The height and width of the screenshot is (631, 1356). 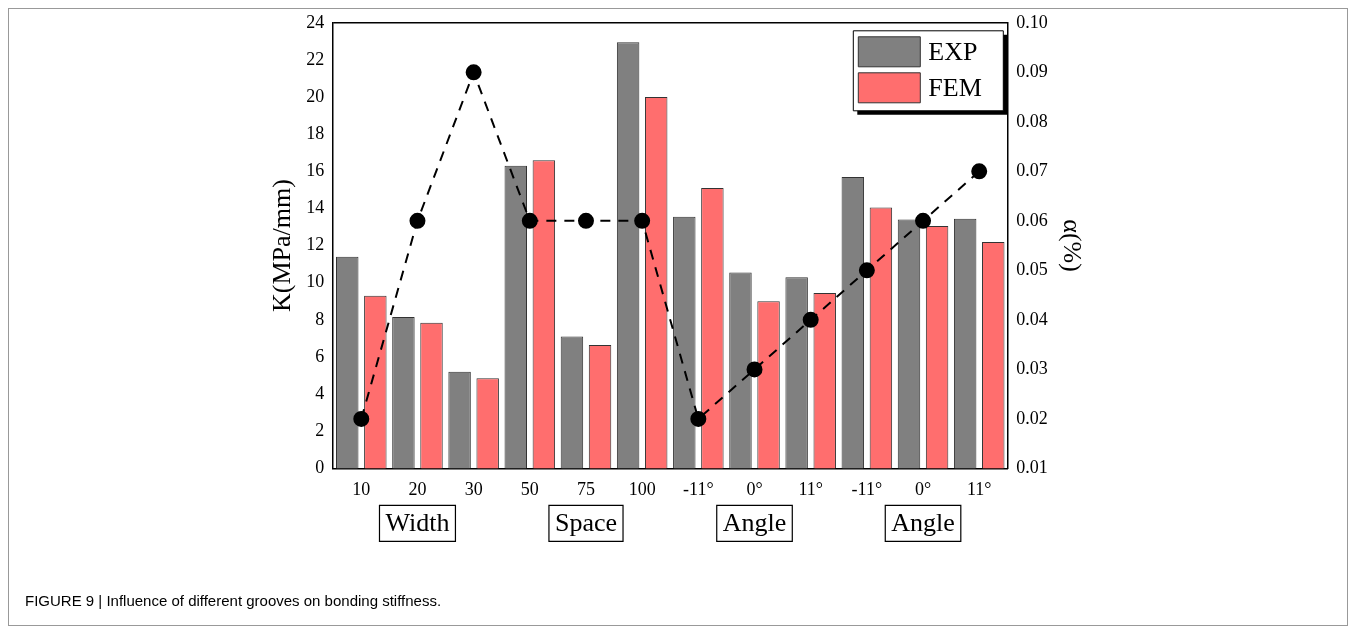 I want to click on y-tick-label: 20, so click(x=315, y=95).